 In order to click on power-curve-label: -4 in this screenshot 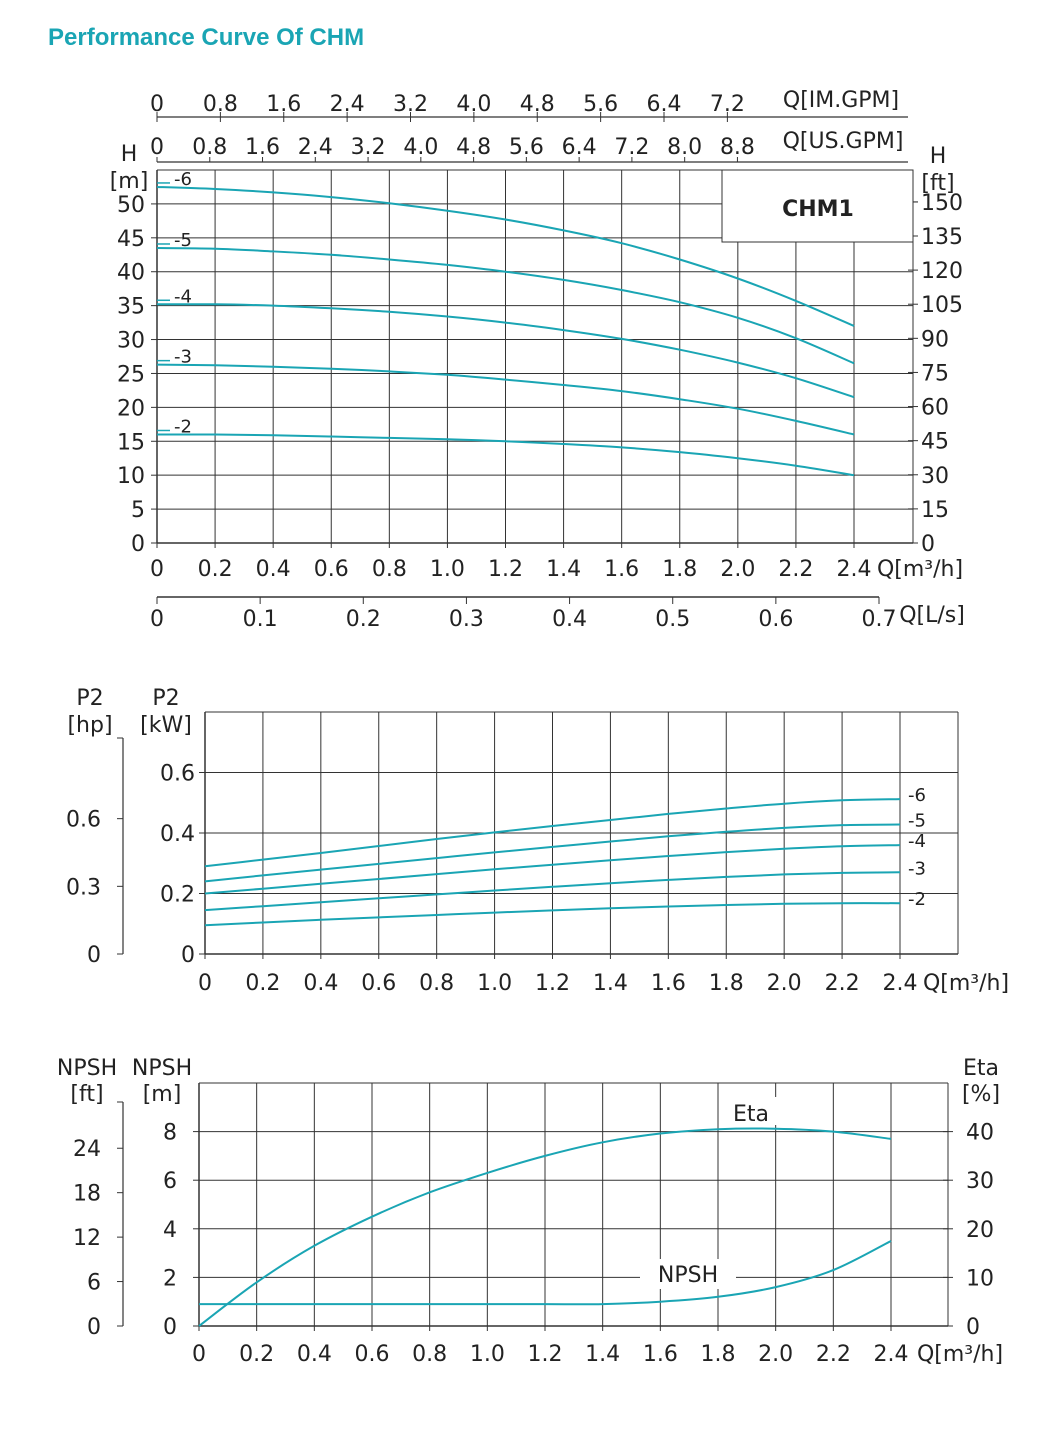, I will do `click(917, 841)`.